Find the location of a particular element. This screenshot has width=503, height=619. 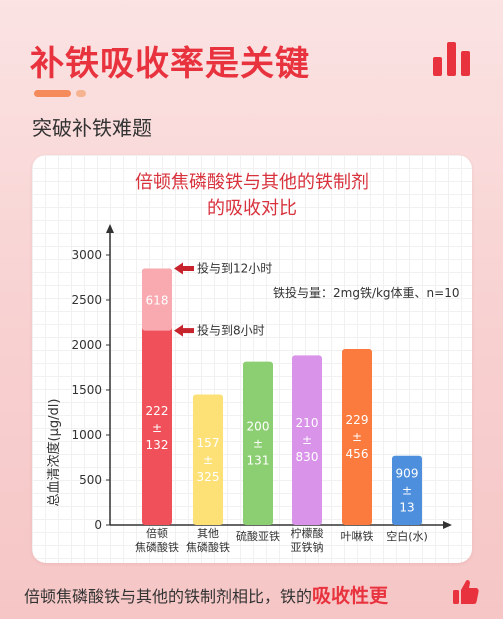

y-tick-label: 2500 is located at coordinates (86, 300).